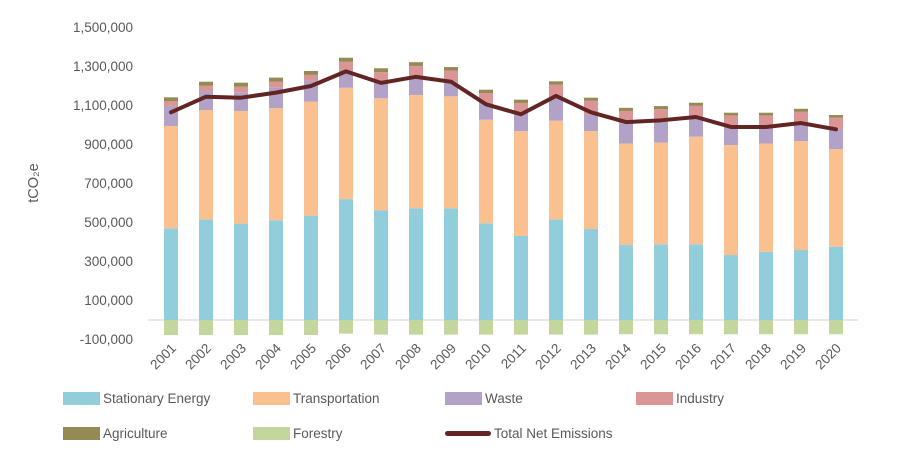 The width and height of the screenshot is (900, 471). I want to click on bar-segment-transportation-2002, so click(206, 164).